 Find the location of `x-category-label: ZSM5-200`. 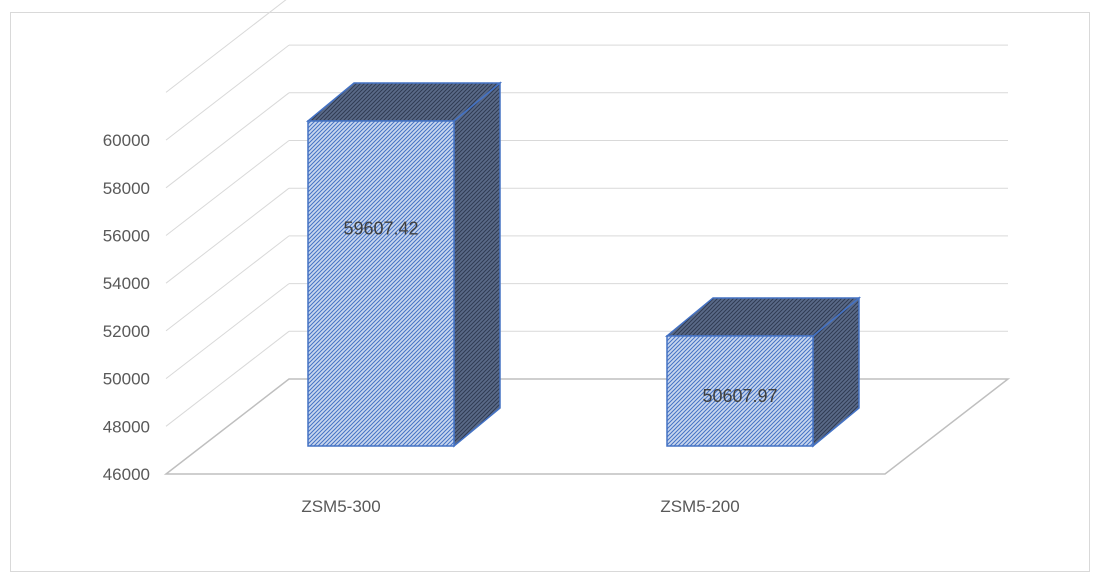

x-category-label: ZSM5-200 is located at coordinates (699, 506).